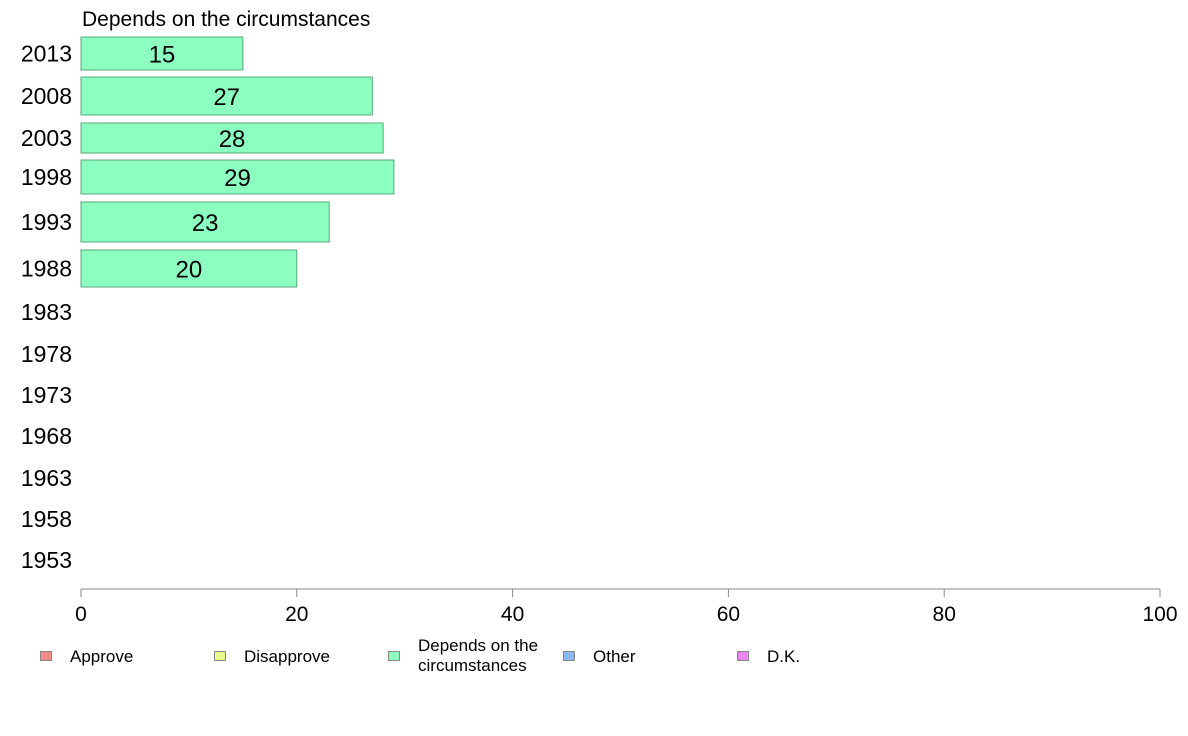  Describe the element at coordinates (478, 655) in the screenshot. I see `legend-label: Depends on the circumstances` at that location.